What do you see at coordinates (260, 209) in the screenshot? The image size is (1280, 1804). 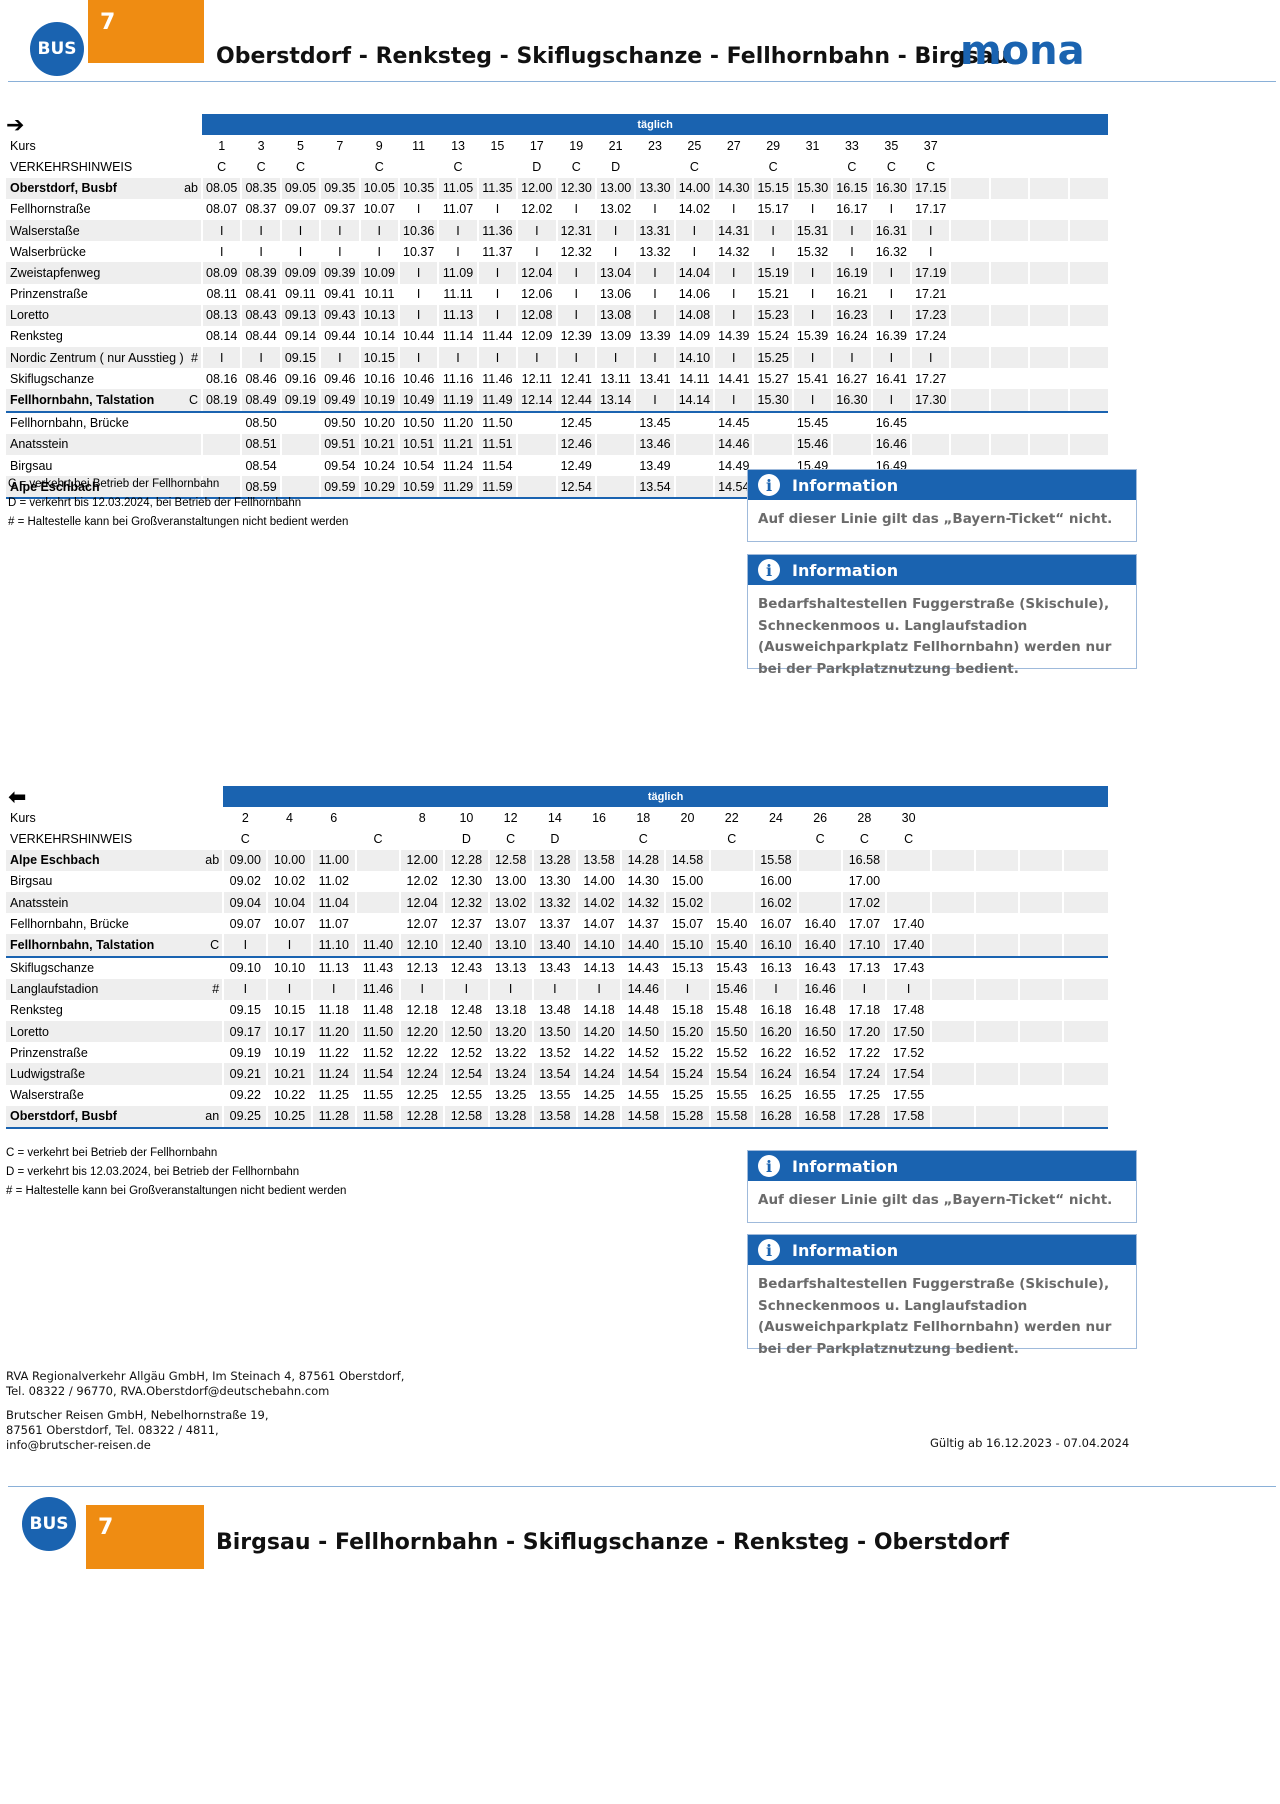 I see `departure-time: 08.37` at bounding box center [260, 209].